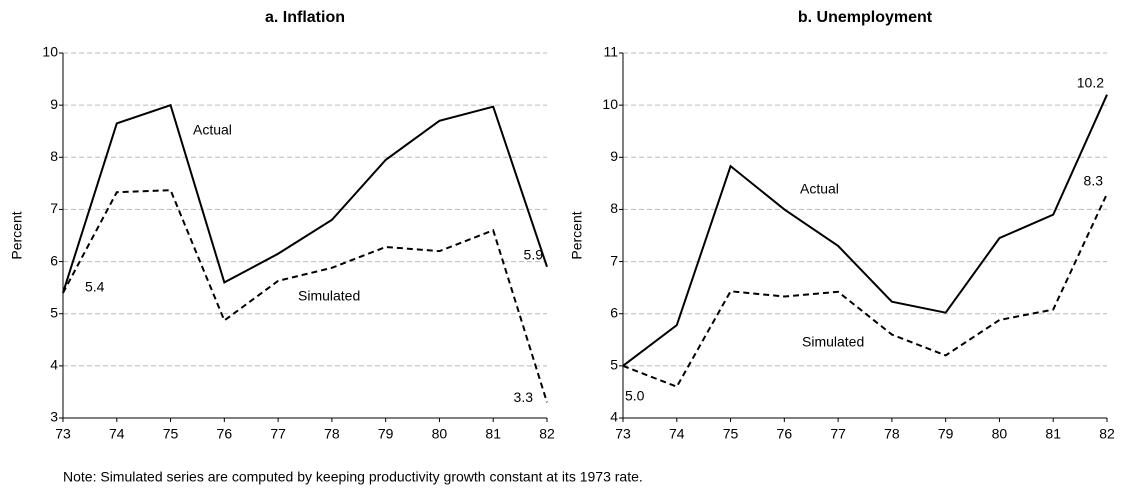 This screenshot has height=495, width=1126. Describe the element at coordinates (635, 396) in the screenshot. I see `value-label: 5.0` at that location.